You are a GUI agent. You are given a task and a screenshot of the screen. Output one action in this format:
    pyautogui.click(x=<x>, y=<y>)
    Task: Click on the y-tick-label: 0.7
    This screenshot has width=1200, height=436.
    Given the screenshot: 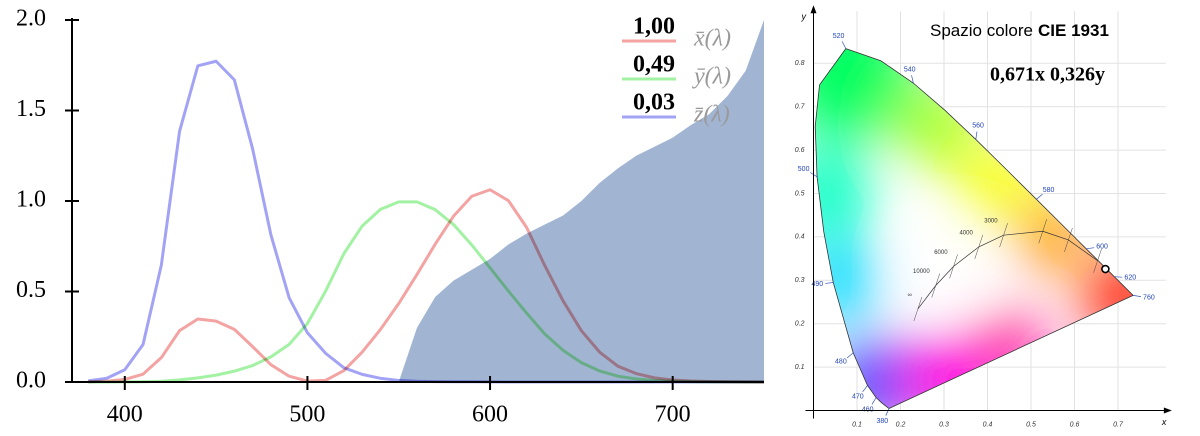 What is the action you would take?
    pyautogui.click(x=800, y=107)
    